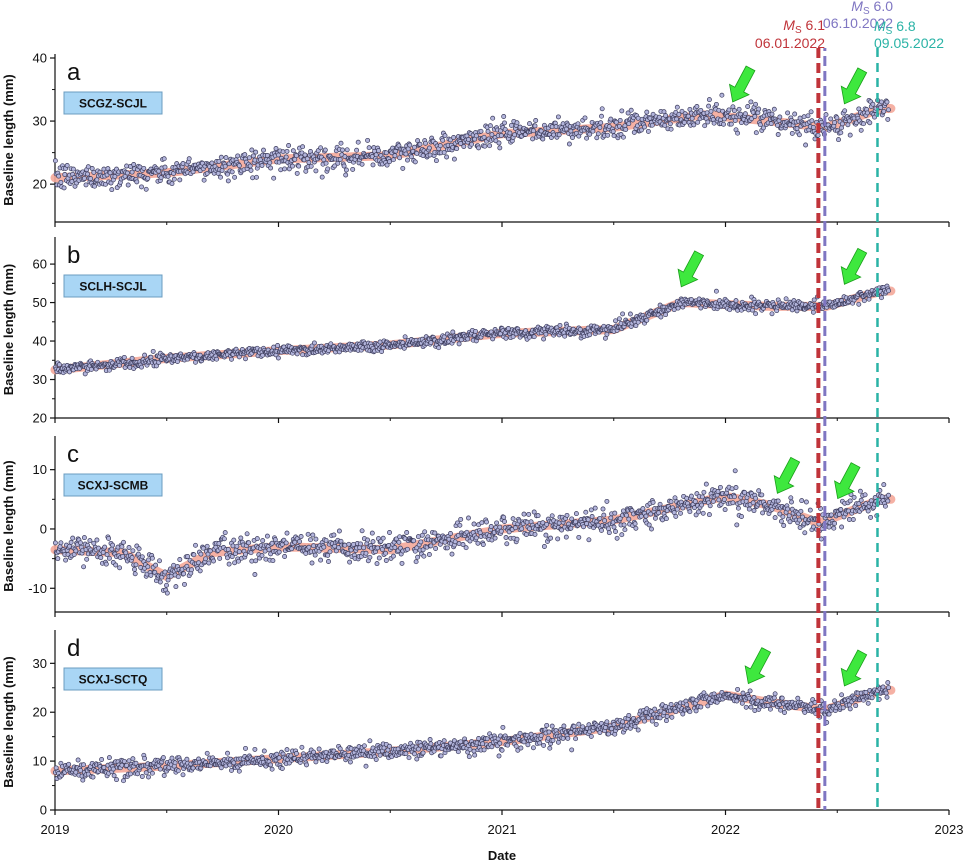  What do you see at coordinates (691, 269) in the screenshot?
I see `arrow-shape` at bounding box center [691, 269].